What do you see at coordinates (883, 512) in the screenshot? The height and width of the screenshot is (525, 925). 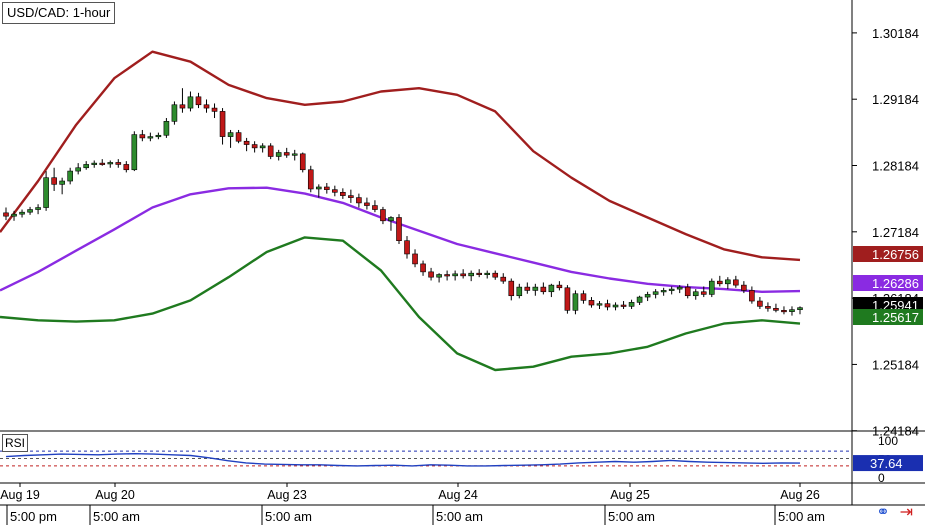 I see `link-icon: ⚭` at bounding box center [883, 512].